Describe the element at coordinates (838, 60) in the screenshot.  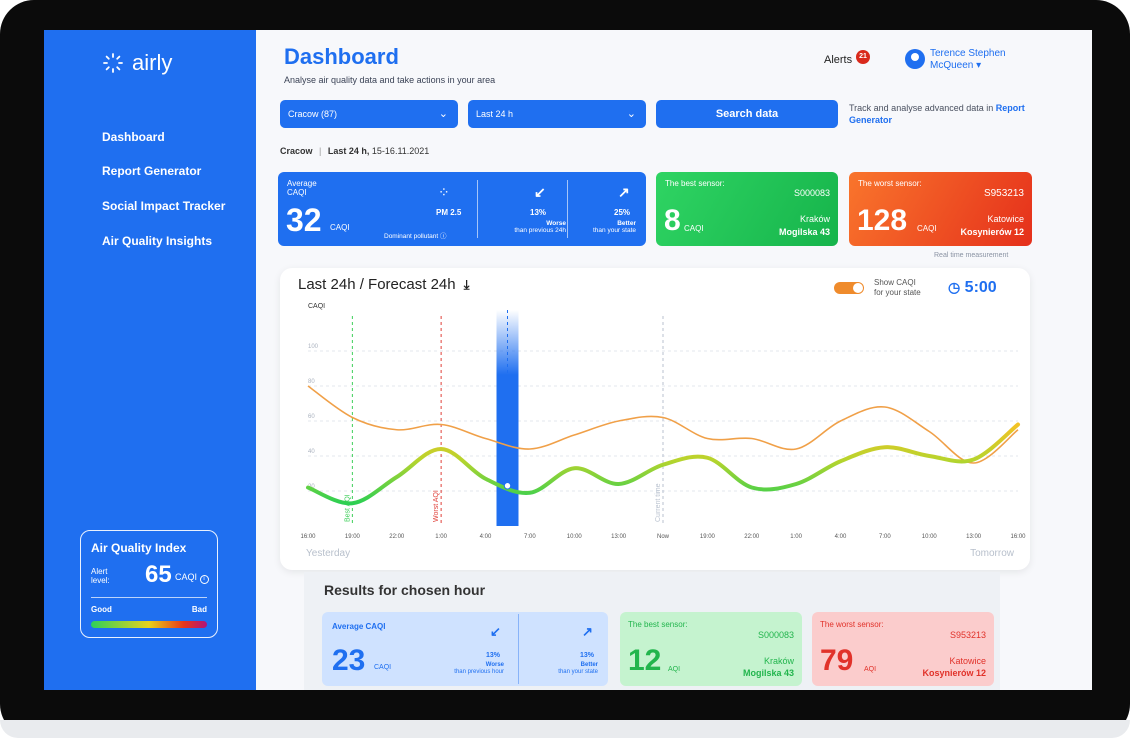
I see `alerts-link: Alerts` at that location.